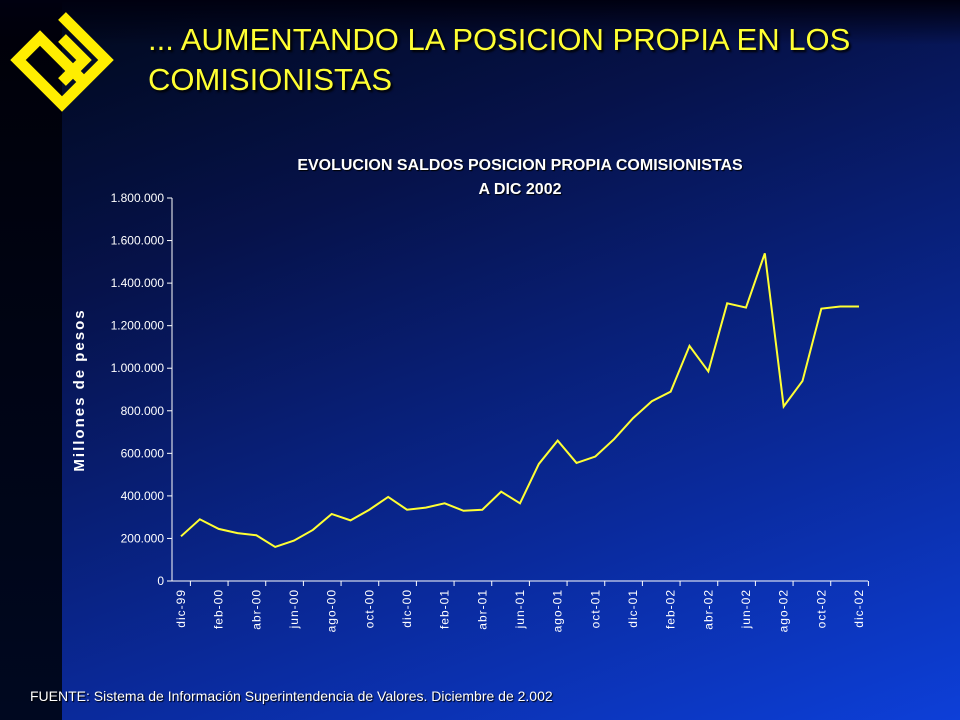  I want to click on y-tick-label: 1.800.000, so click(138, 198).